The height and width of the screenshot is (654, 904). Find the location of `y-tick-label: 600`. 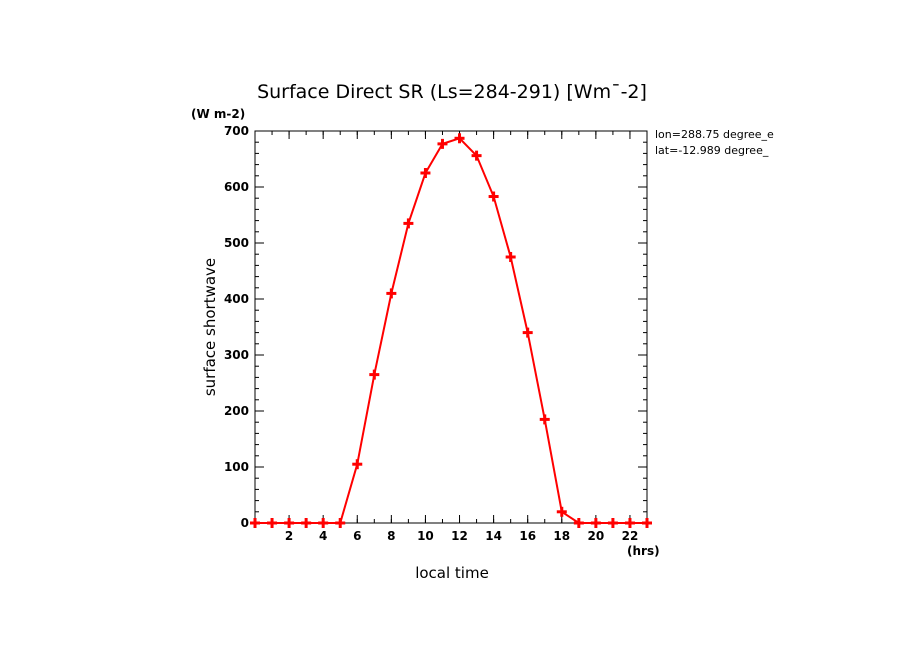

y-tick-label: 600 is located at coordinates (236, 187).